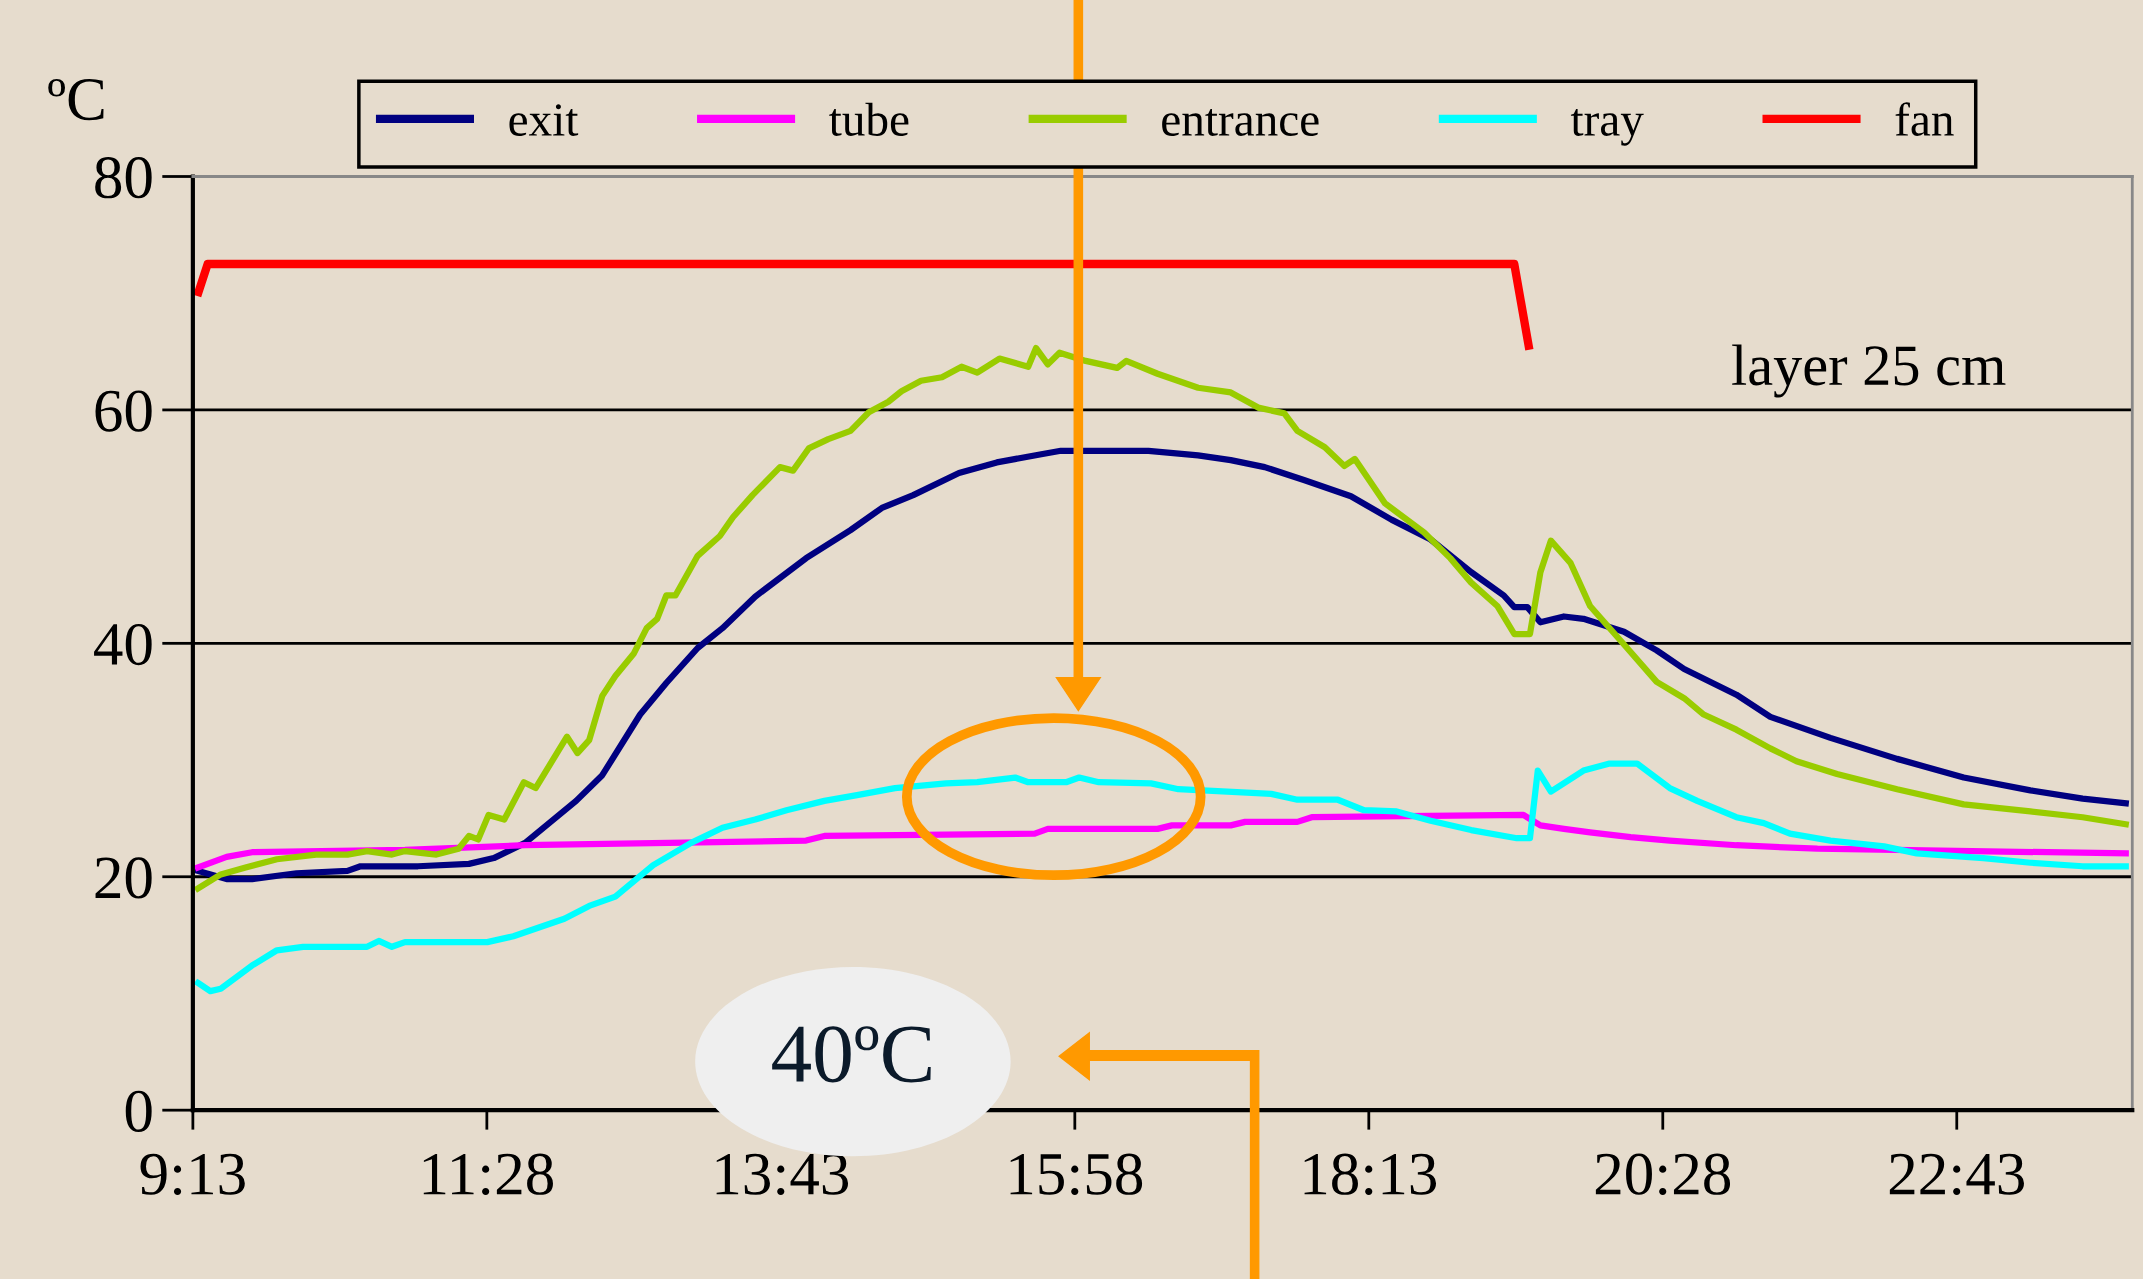  Describe the element at coordinates (488, 1174) in the screenshot. I see `x-tick-label: 11:28` at that location.